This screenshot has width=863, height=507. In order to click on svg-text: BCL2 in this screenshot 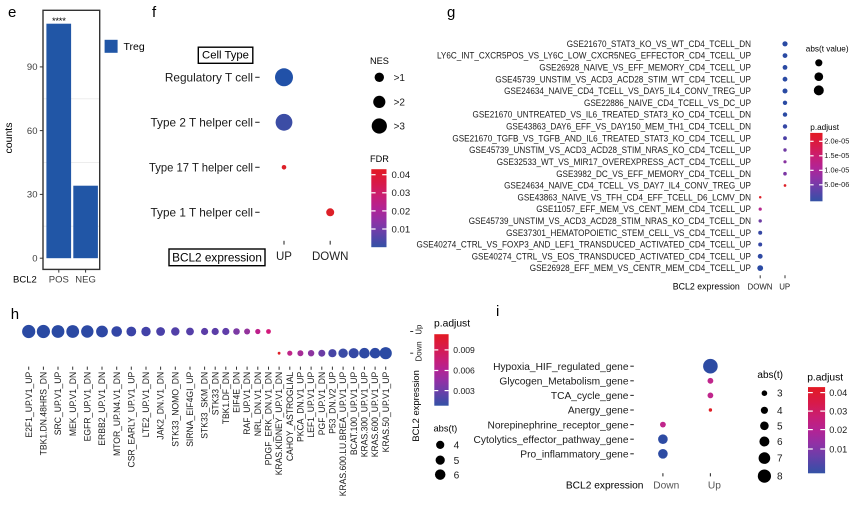, I will do `click(25, 280)`.